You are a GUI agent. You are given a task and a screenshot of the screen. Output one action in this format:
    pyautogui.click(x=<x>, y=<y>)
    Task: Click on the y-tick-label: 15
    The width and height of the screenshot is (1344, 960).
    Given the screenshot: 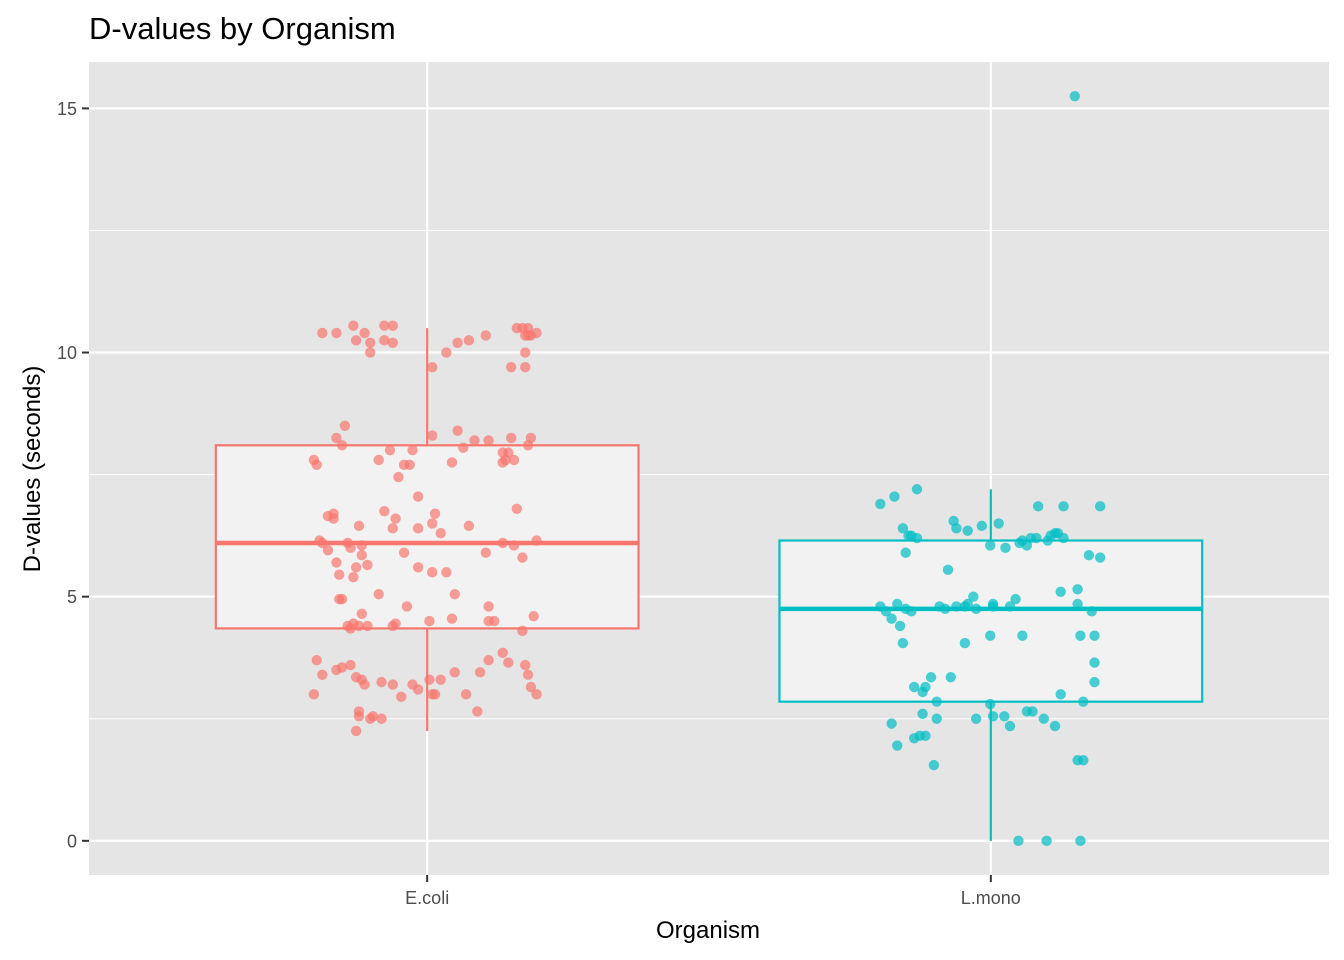 What is the action you would take?
    pyautogui.click(x=67, y=109)
    